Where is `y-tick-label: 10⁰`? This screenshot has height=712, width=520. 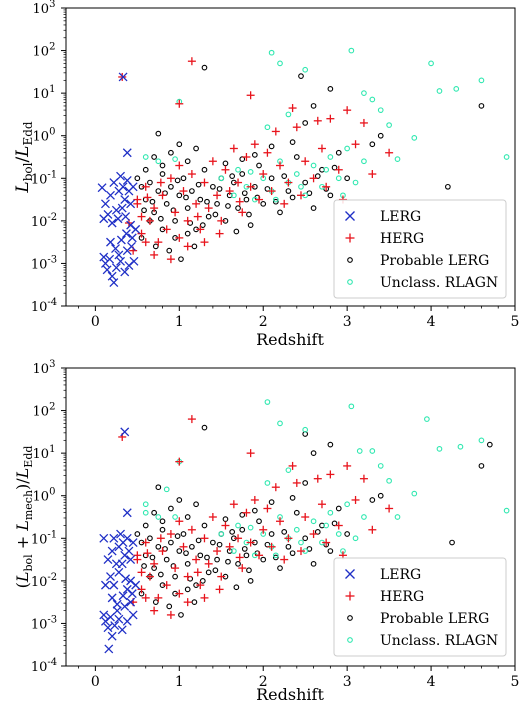 y-tick-label: 10⁰ is located at coordinates (44, 496).